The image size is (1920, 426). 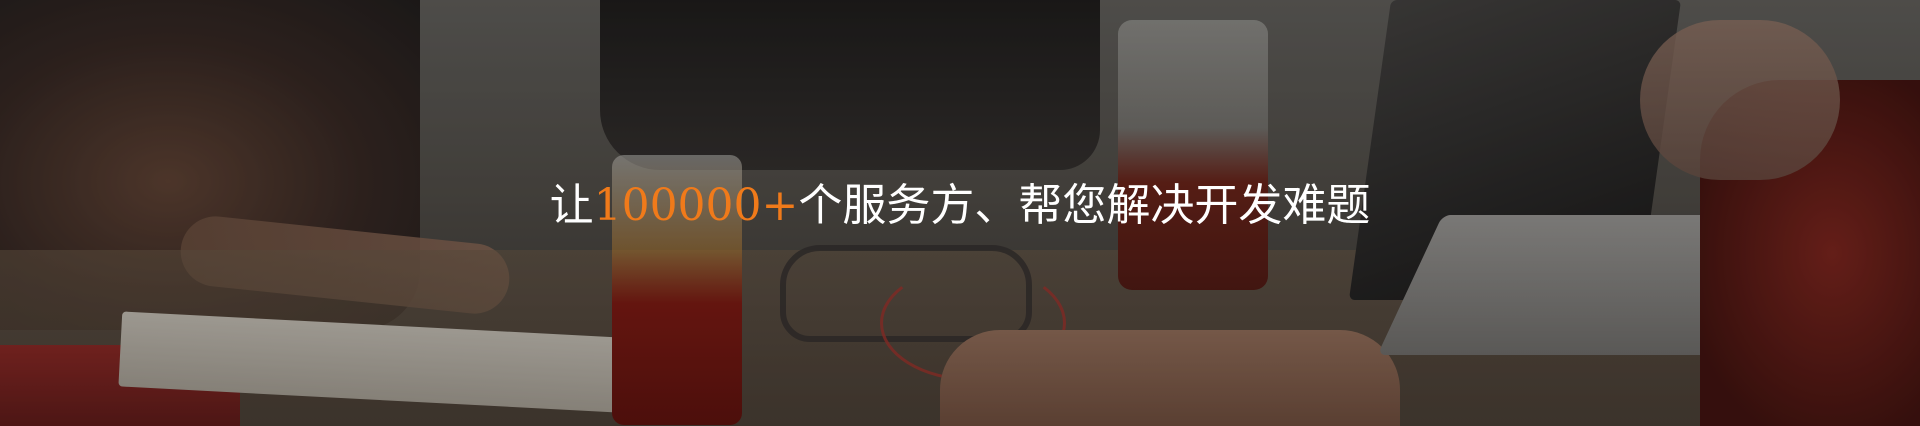 I want to click on banner-headline: 让100000+个服务方、帮您解决开发难题, so click(x=960, y=206).